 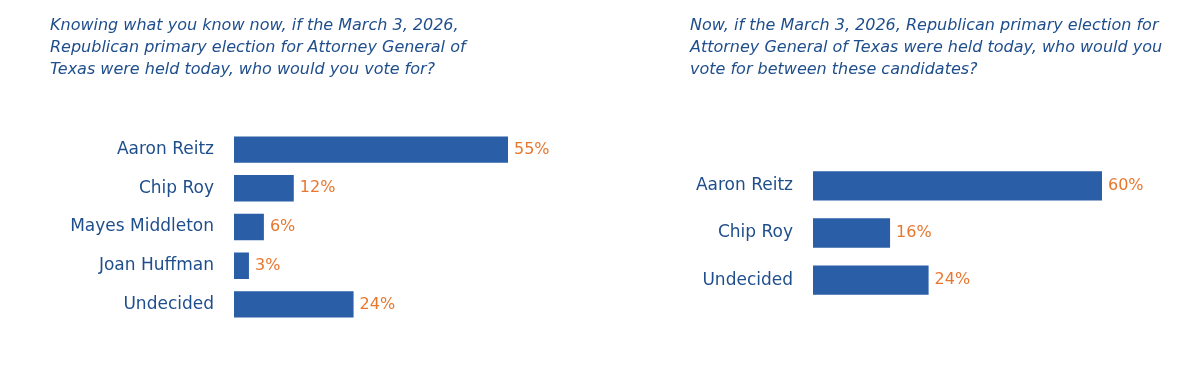 I want to click on data-label: 3%, so click(x=267, y=264).